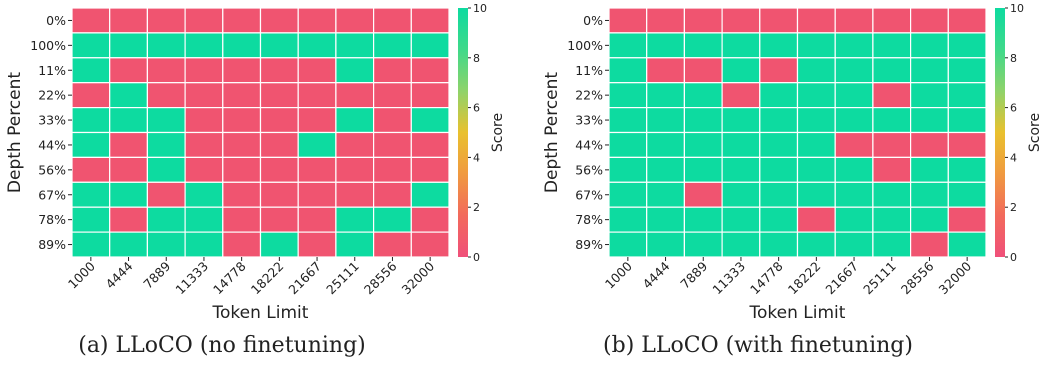 This screenshot has width=1055, height=366. Describe the element at coordinates (1017, 8) in the screenshot. I see `colorbar-tick-label: 10` at that location.